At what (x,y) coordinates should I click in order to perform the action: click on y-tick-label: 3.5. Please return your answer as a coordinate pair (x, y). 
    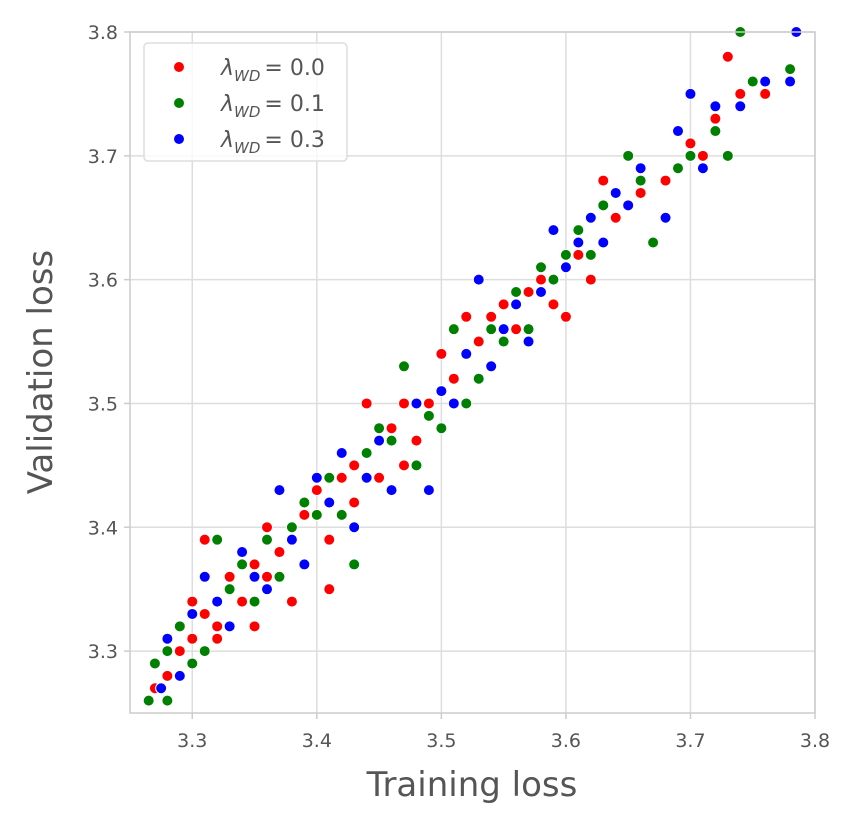
    Looking at the image, I should click on (103, 404).